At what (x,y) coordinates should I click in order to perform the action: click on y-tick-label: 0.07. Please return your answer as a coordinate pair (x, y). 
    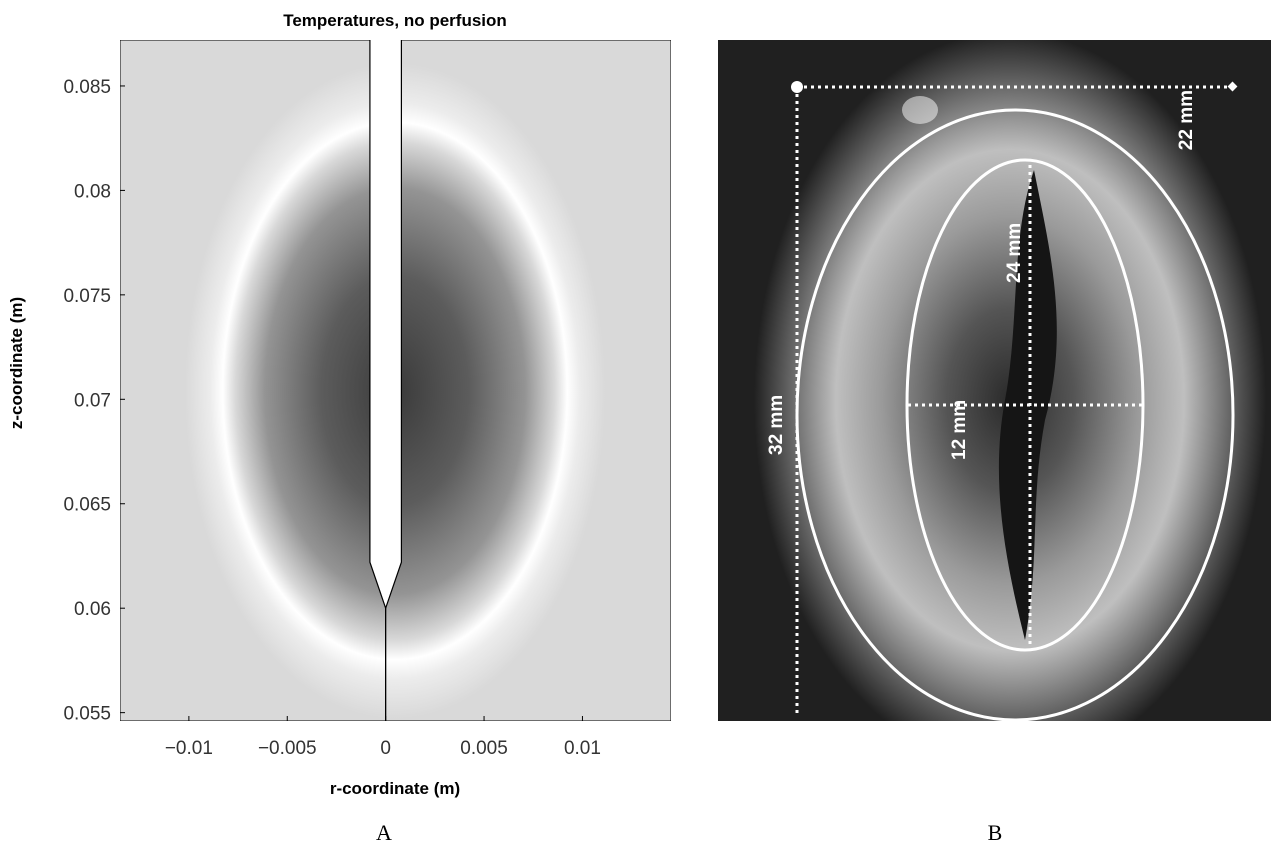
    Looking at the image, I should click on (92, 400).